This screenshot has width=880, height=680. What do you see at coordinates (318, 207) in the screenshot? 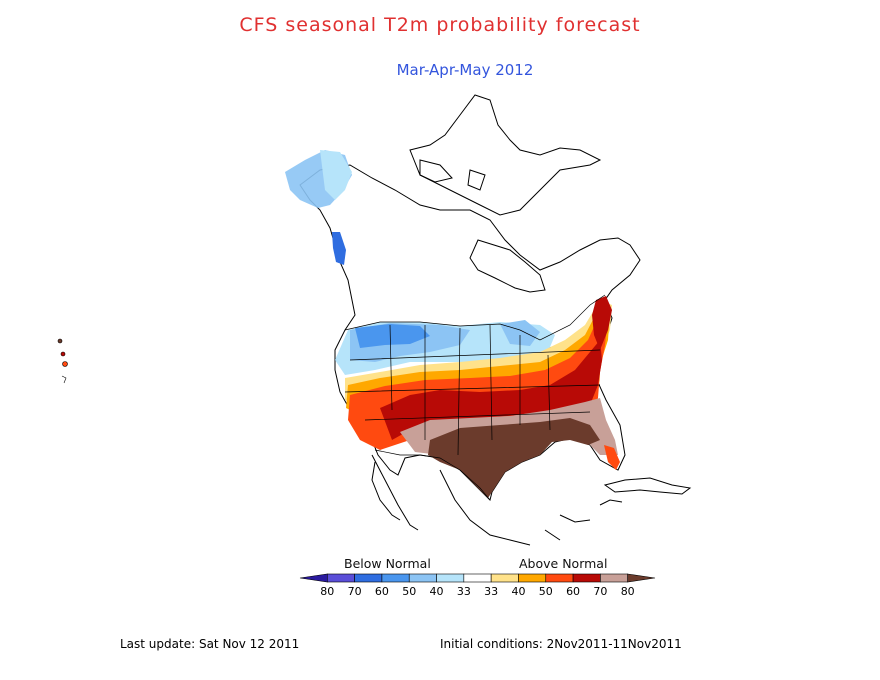
I see `alaska-anomaly` at bounding box center [318, 207].